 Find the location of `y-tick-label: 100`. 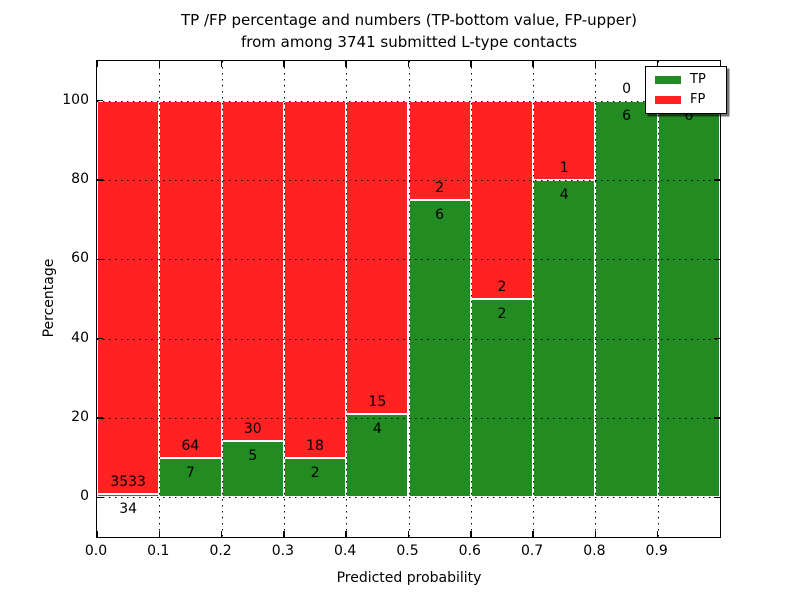

y-tick-label: 100 is located at coordinates (75, 99).